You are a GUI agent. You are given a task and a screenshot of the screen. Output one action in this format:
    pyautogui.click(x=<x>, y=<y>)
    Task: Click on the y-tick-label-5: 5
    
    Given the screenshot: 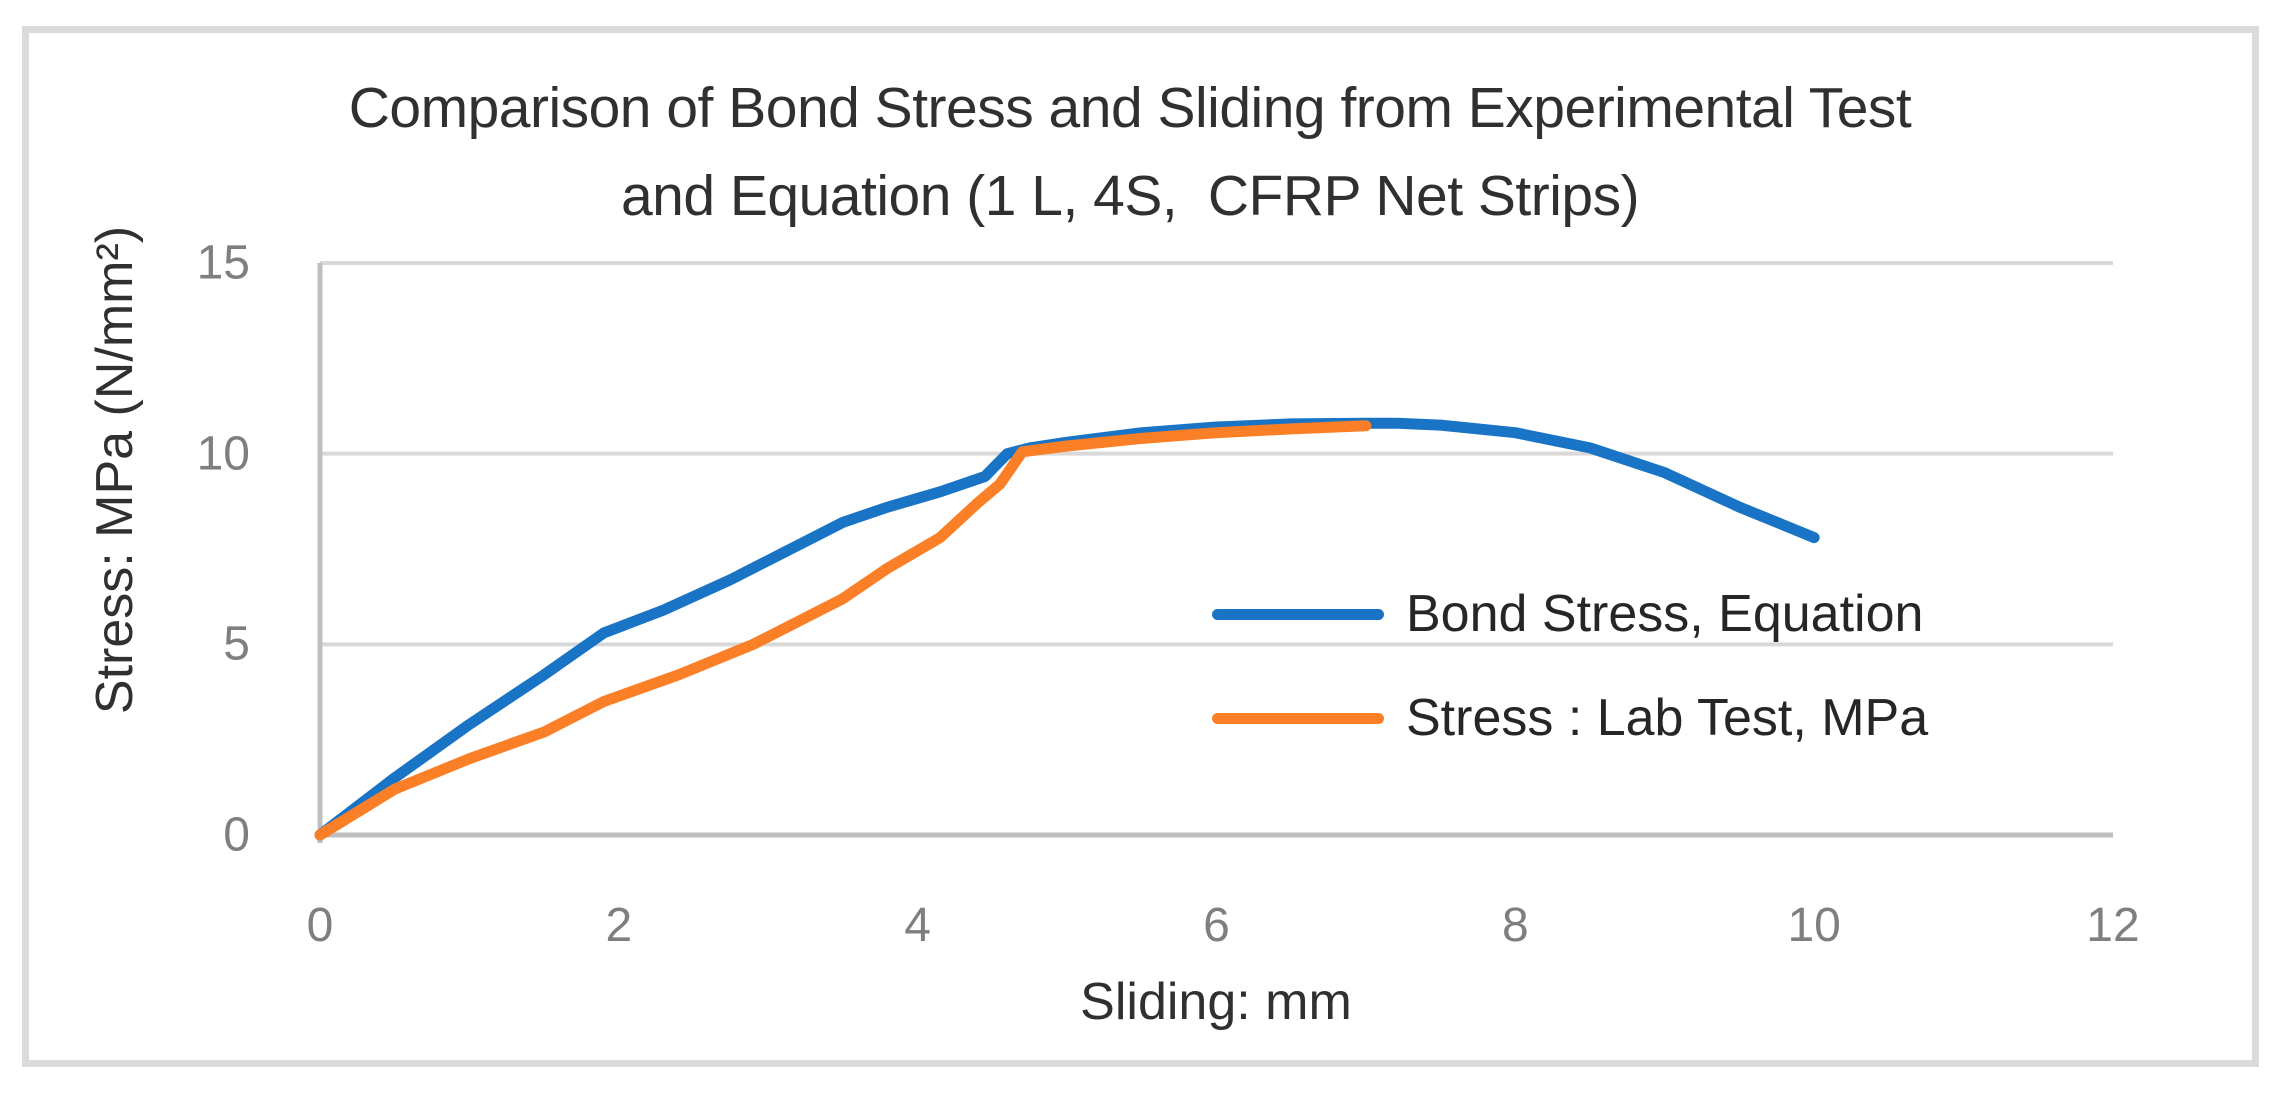 What is the action you would take?
    pyautogui.click(x=236, y=644)
    